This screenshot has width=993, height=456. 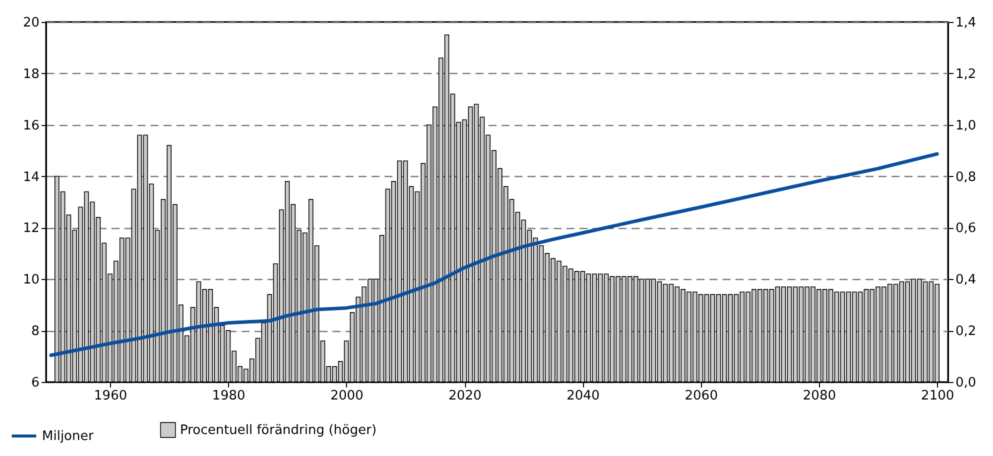 I want to click on y2-tick-label: 0,6, so click(x=966, y=228).